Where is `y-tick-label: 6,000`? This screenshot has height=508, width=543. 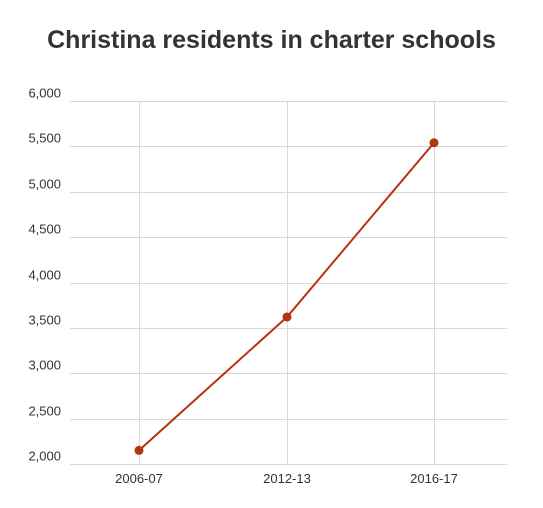
y-tick-label: 6,000 is located at coordinates (44, 93).